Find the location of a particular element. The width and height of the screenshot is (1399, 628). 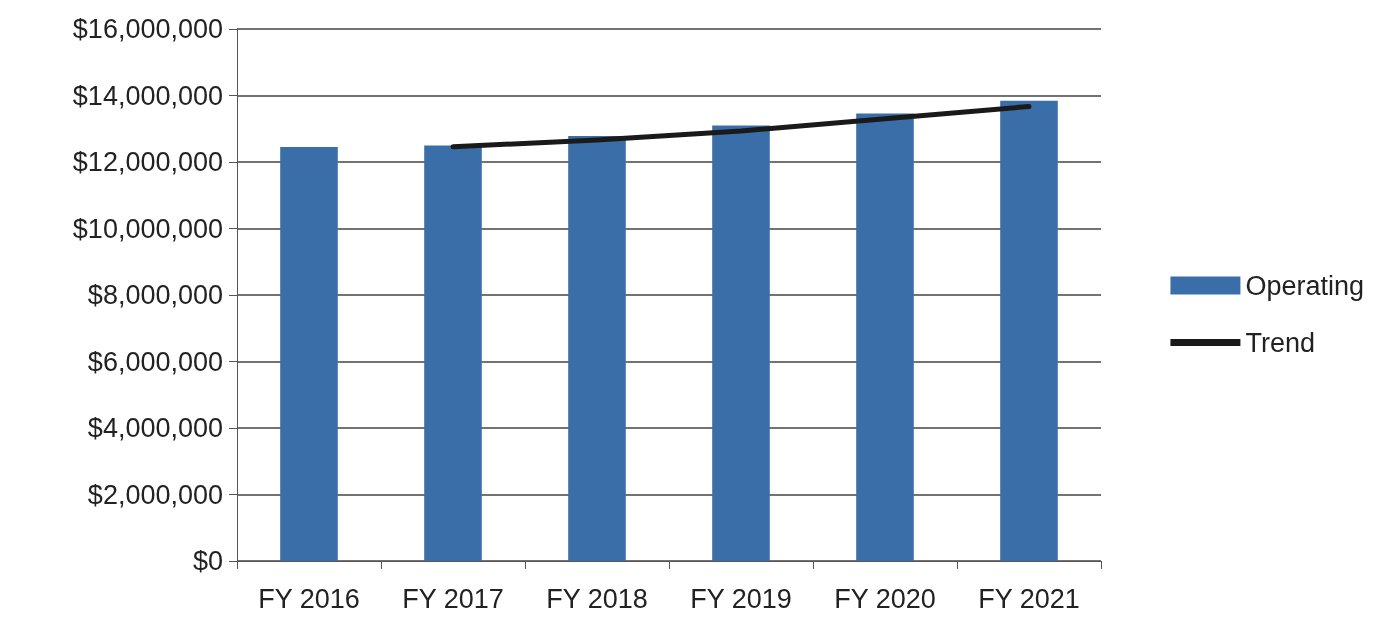

y-tick-label: $14,000,000 is located at coordinates (147, 95).